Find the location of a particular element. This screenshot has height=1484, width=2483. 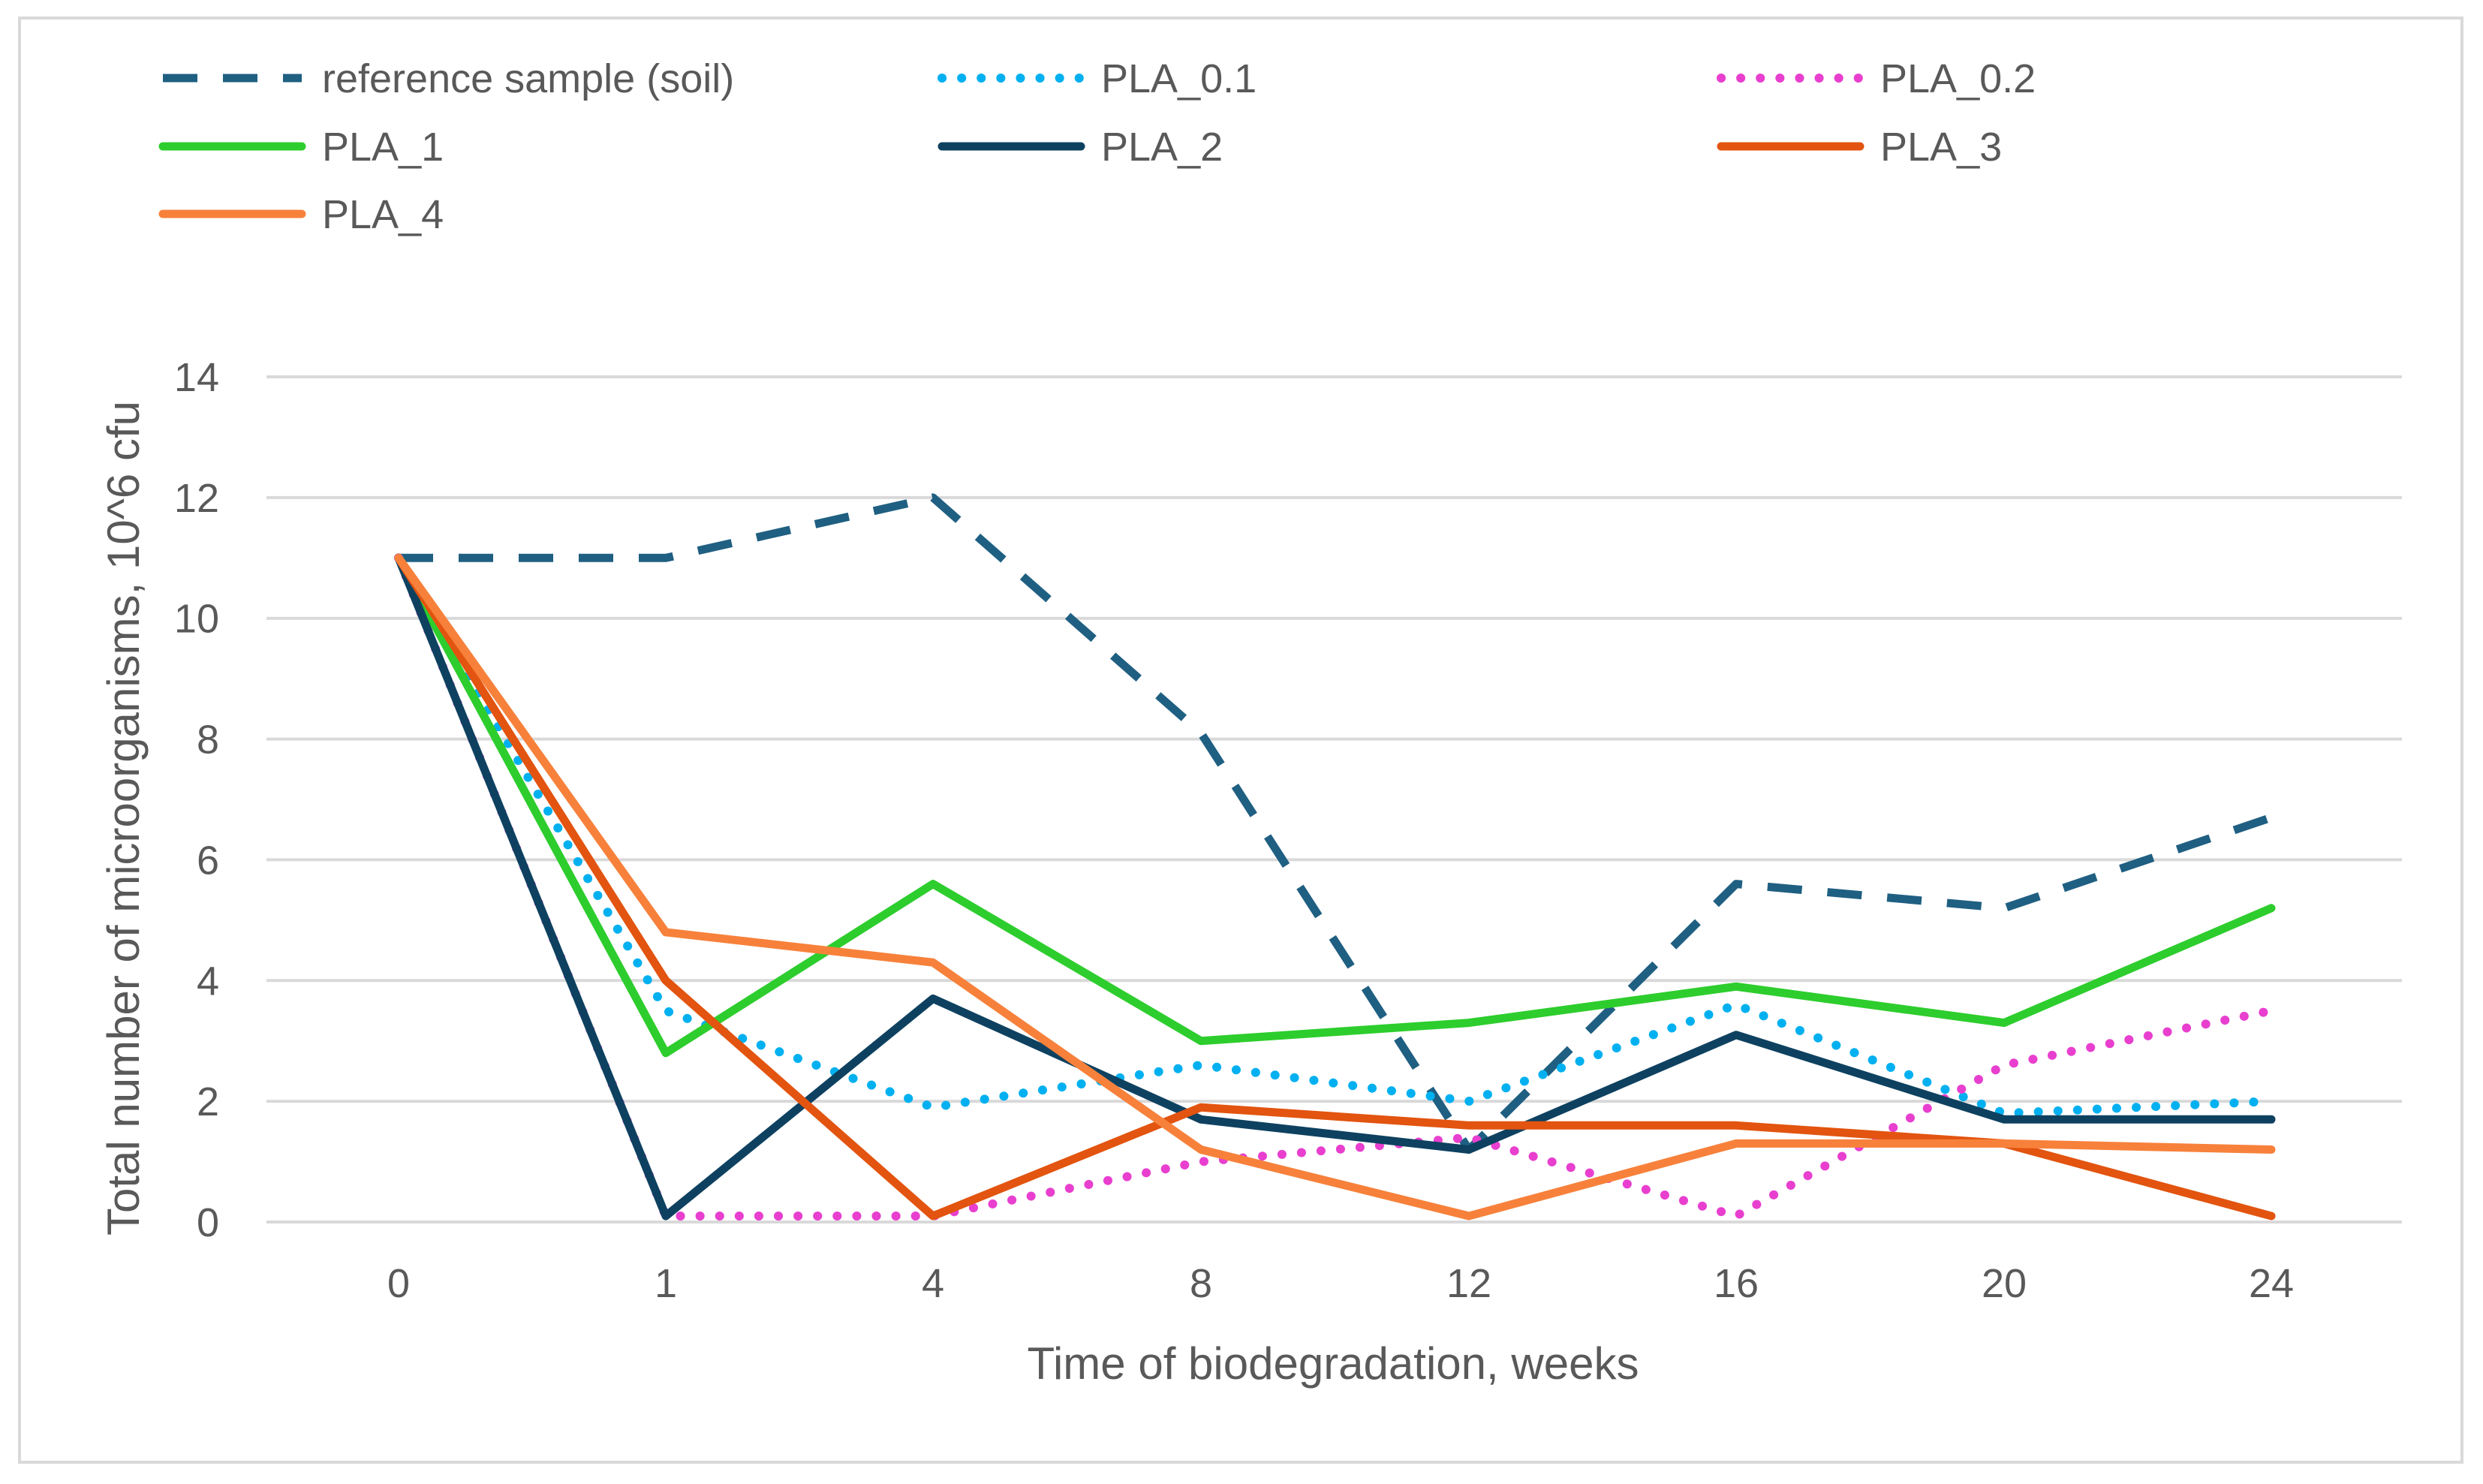

x-tick-label: 4 is located at coordinates (933, 1283).